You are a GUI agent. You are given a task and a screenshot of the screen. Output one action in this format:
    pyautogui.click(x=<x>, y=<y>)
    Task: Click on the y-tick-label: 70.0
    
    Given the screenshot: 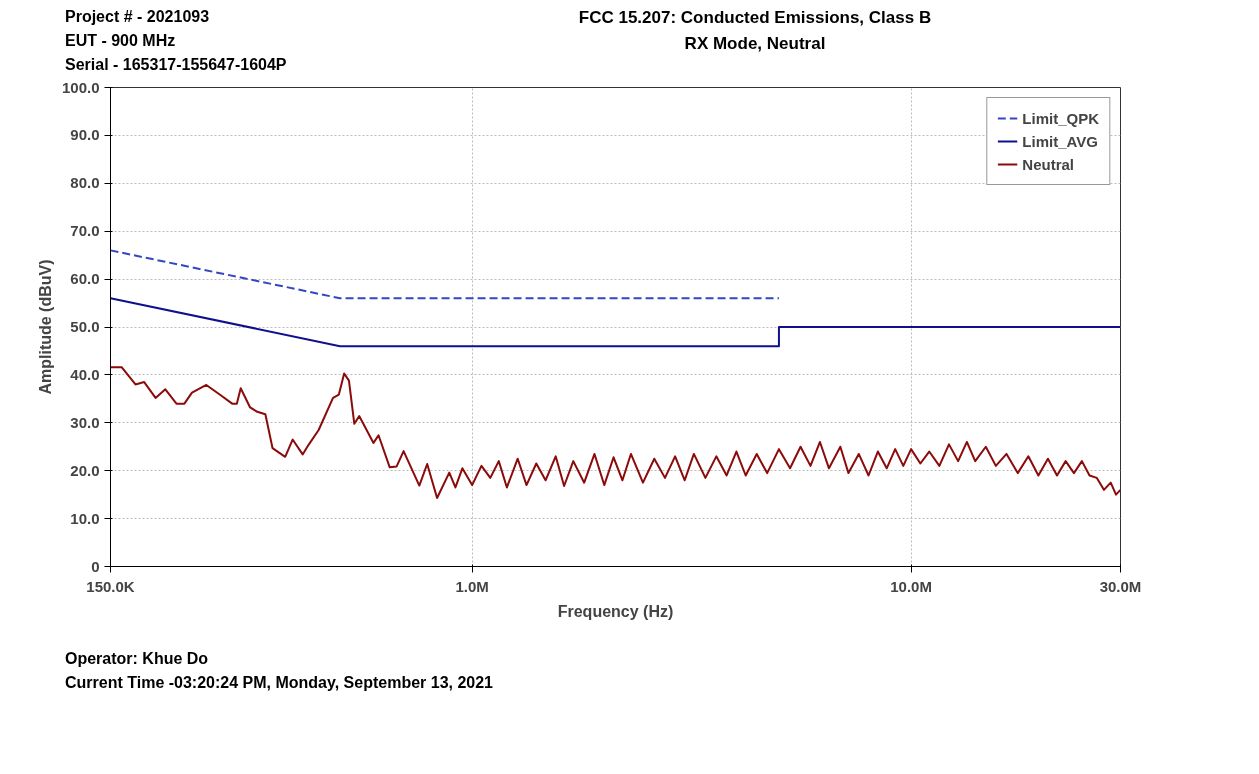 What is the action you would take?
    pyautogui.click(x=85, y=231)
    